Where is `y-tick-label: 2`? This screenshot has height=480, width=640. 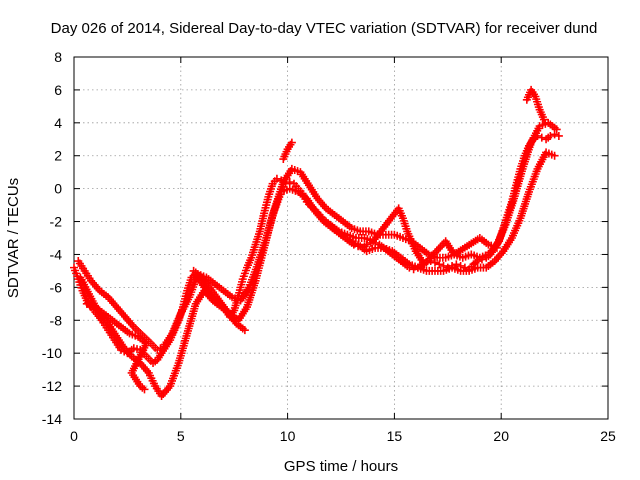
y-tick-label: 2 is located at coordinates (58, 156).